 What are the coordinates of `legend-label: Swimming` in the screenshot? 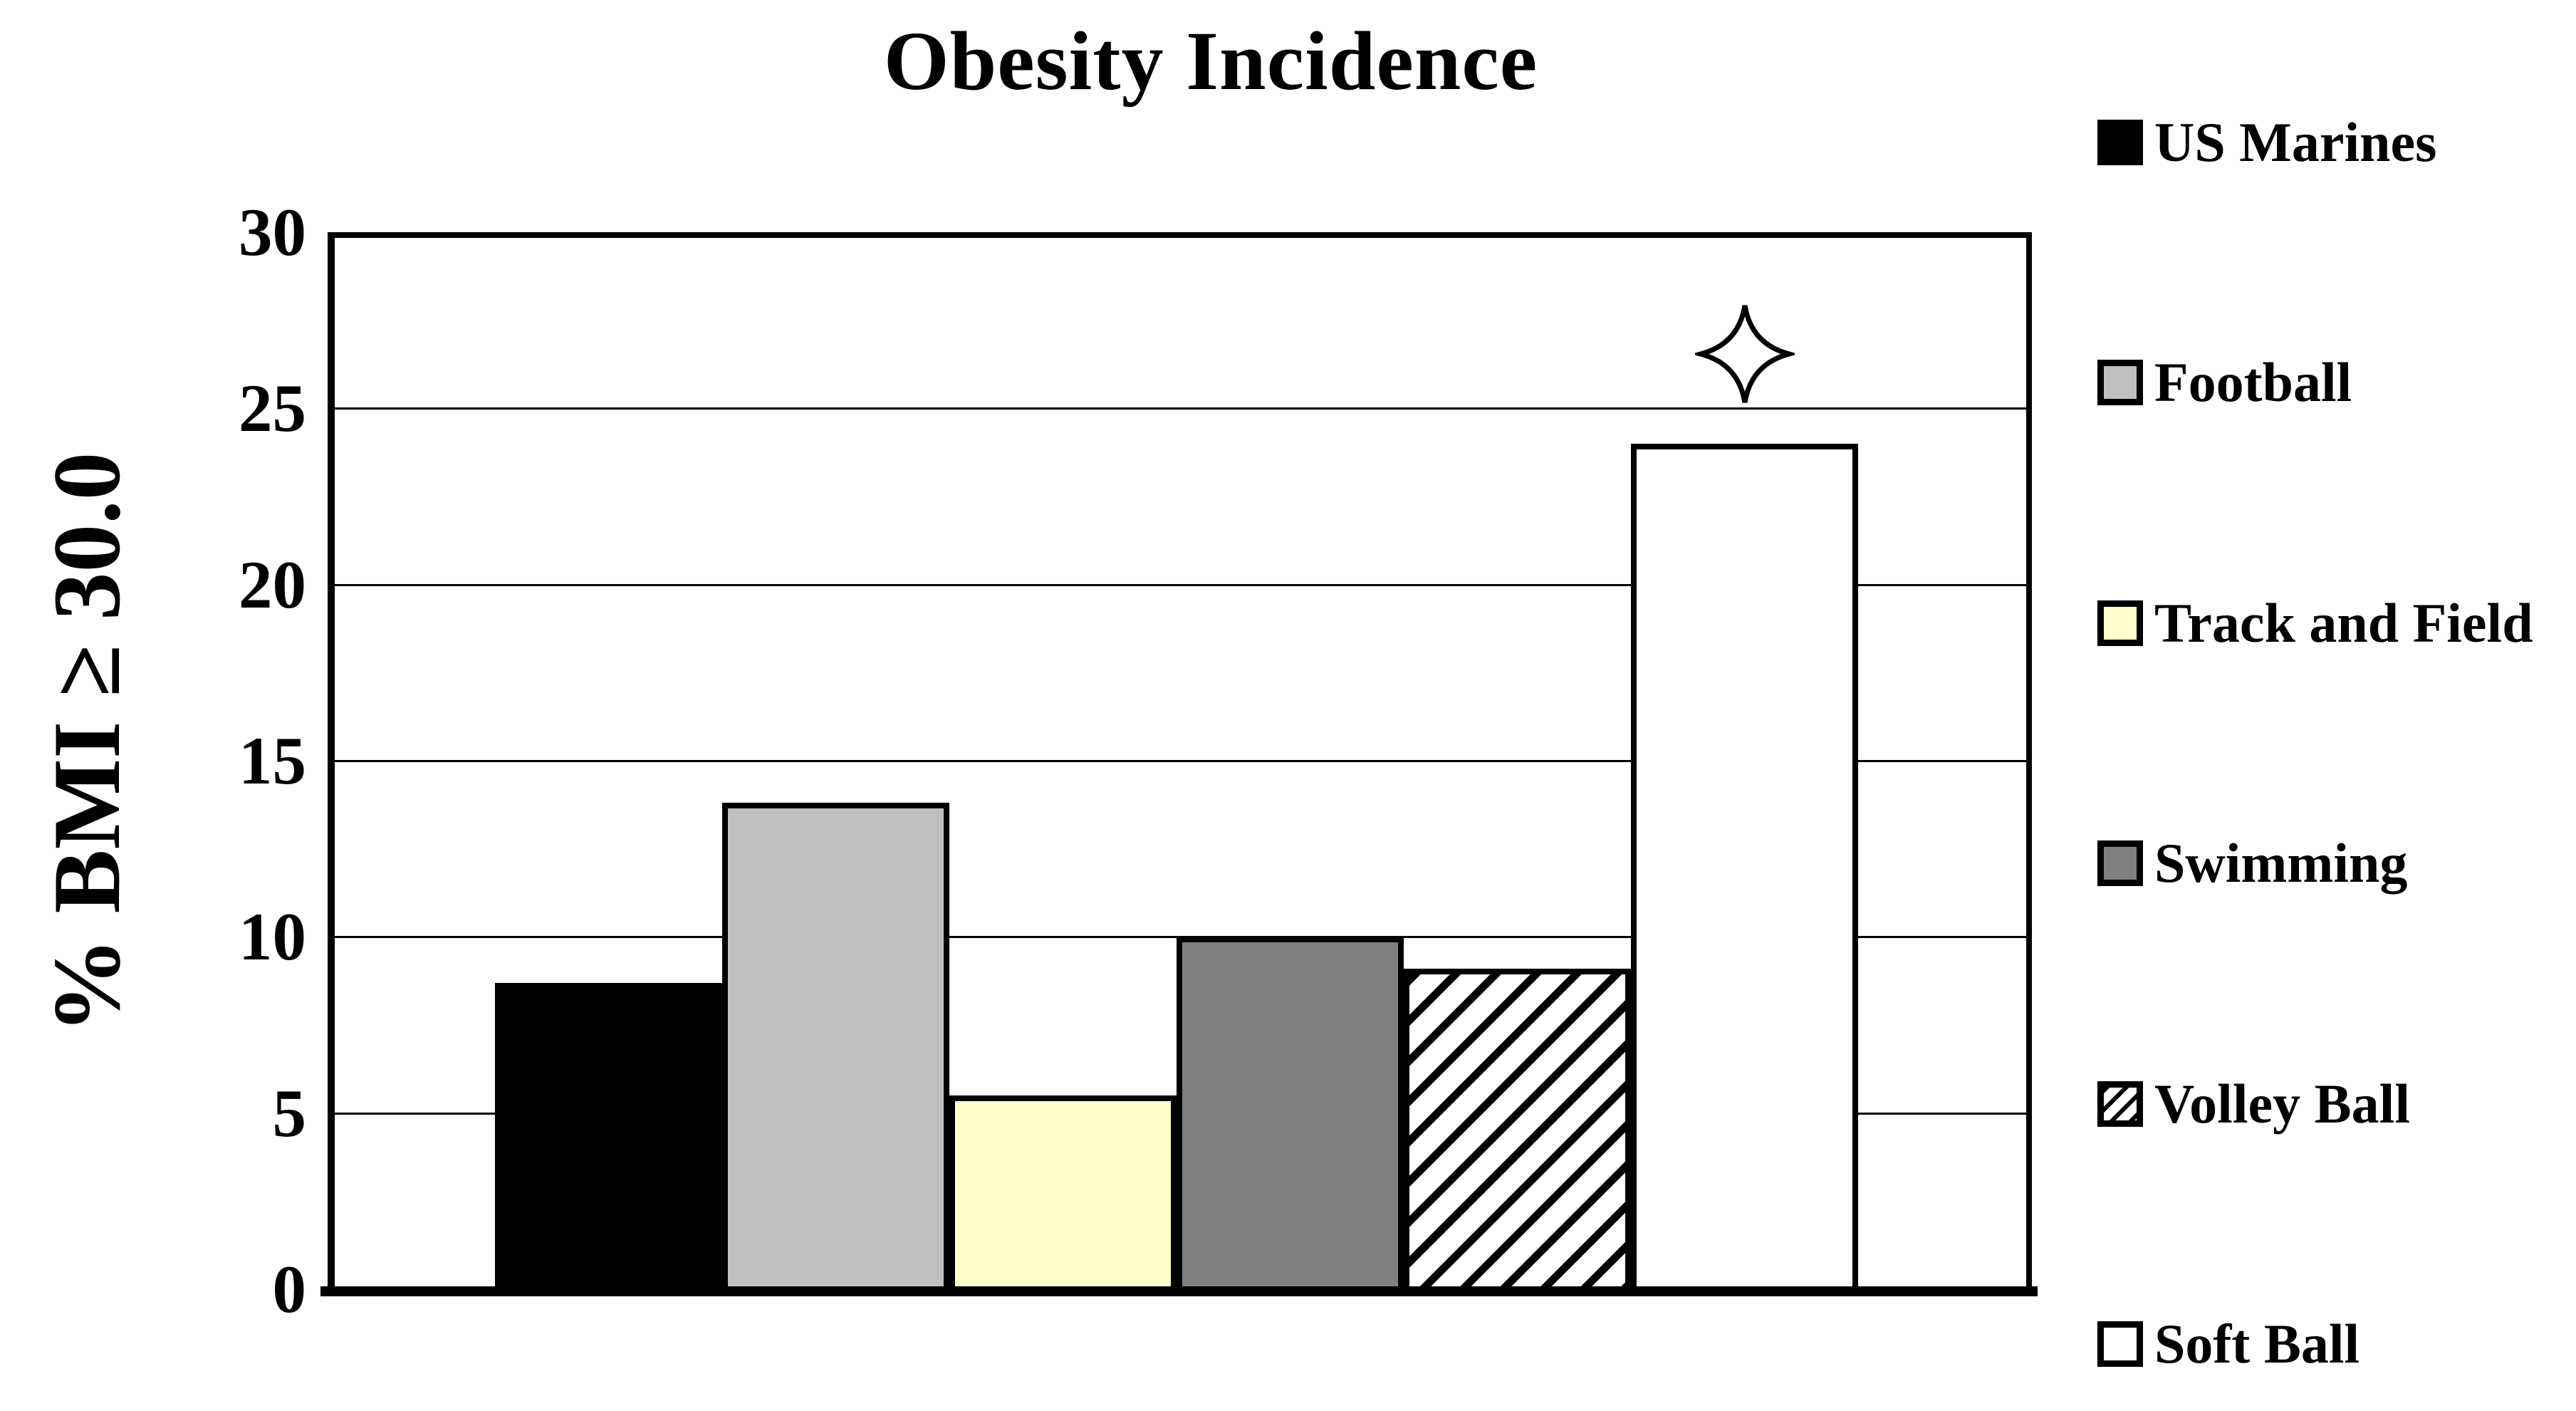 It's located at (2281, 863).